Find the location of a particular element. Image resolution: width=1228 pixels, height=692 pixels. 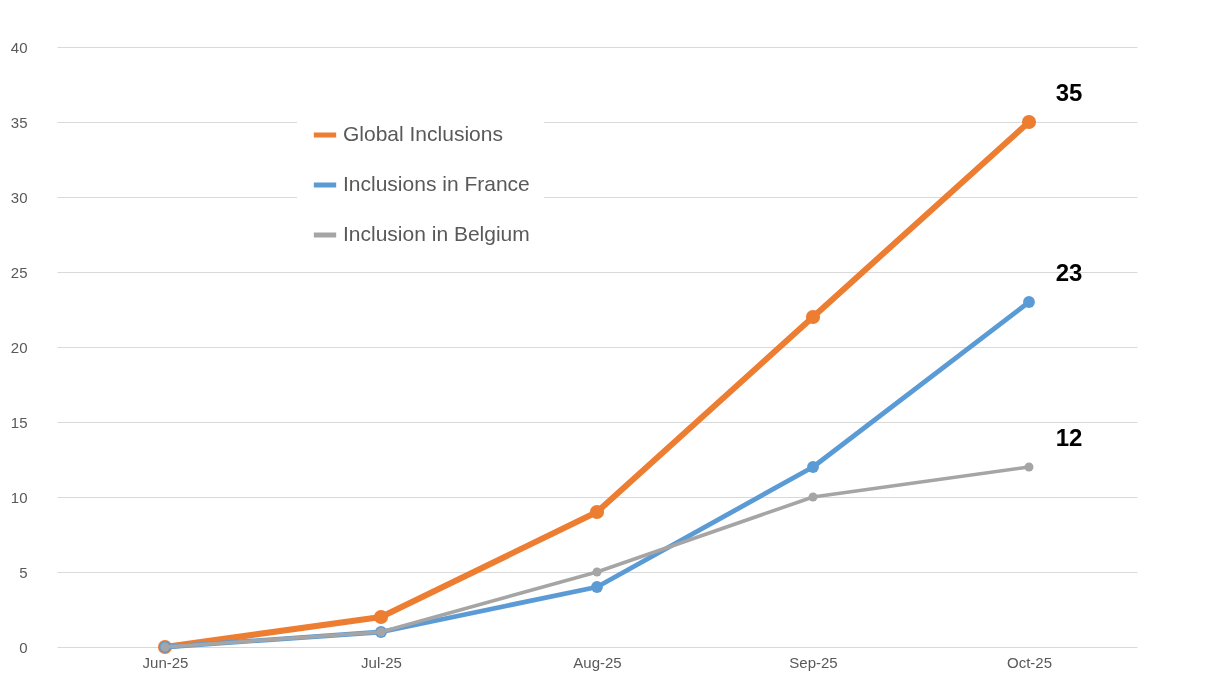

x-tick-label: Jun-25 is located at coordinates (165, 662).